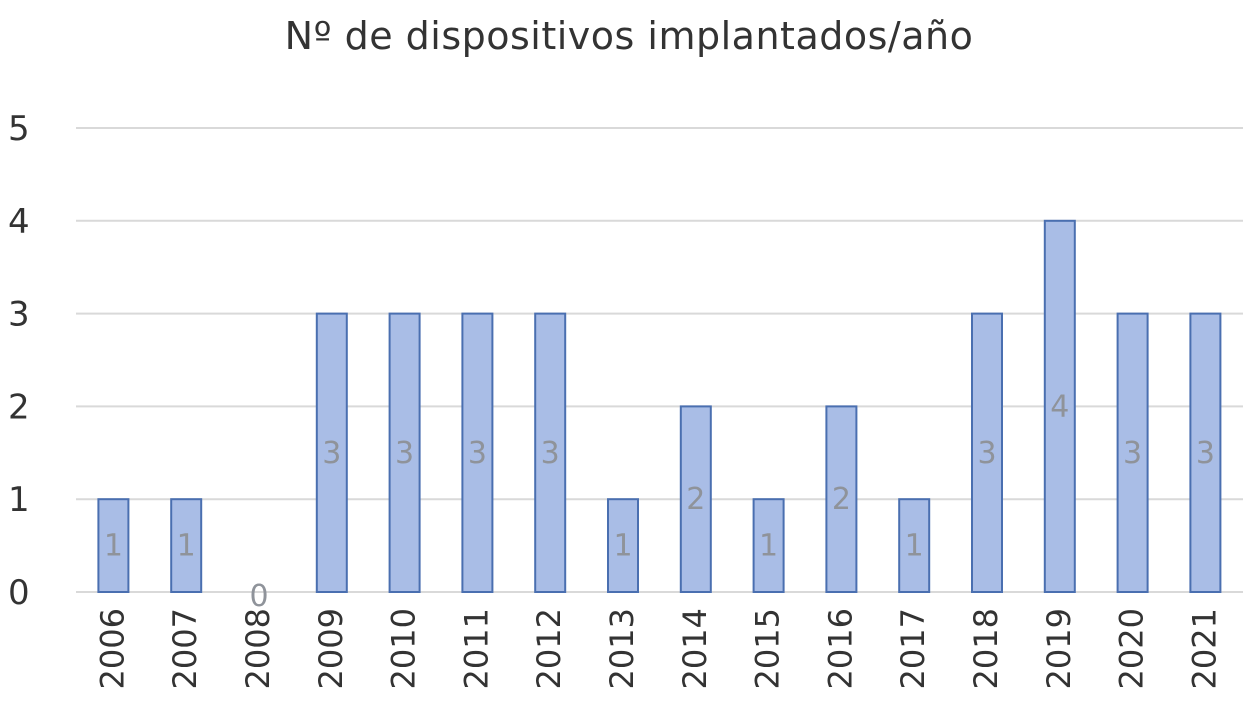 Image resolution: width=1258 pixels, height=720 pixels. Describe the element at coordinates (768, 648) in the screenshot. I see `x-tick-label: 2015` at that location.